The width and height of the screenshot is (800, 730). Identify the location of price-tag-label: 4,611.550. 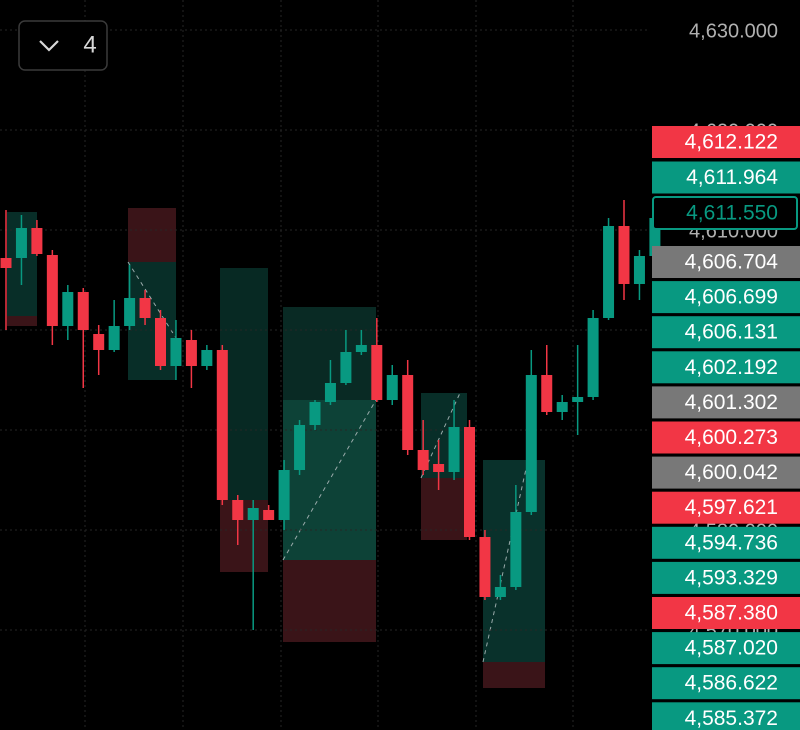
(732, 213).